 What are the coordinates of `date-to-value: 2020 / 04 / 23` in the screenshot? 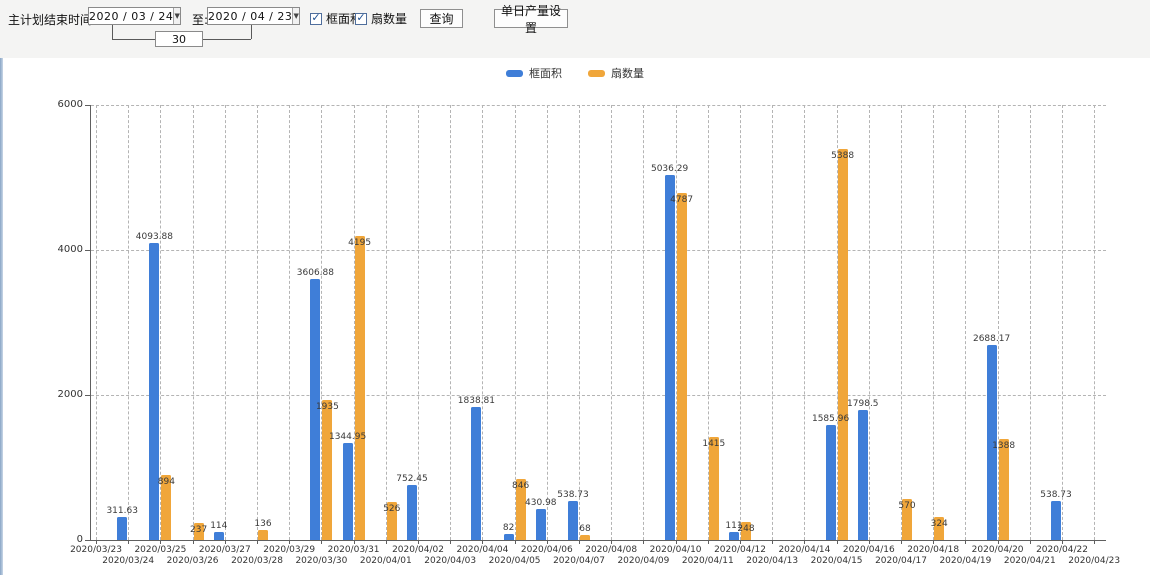 It's located at (250, 16).